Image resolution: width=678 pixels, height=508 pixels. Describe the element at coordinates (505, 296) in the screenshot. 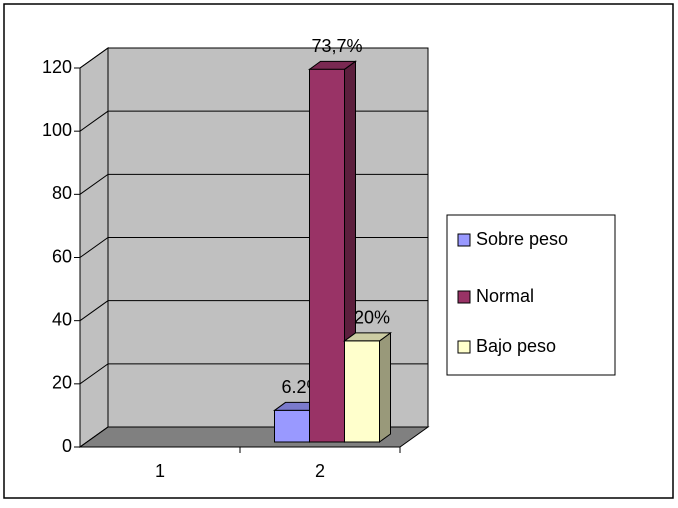

I see `legend-label: Normal` at that location.